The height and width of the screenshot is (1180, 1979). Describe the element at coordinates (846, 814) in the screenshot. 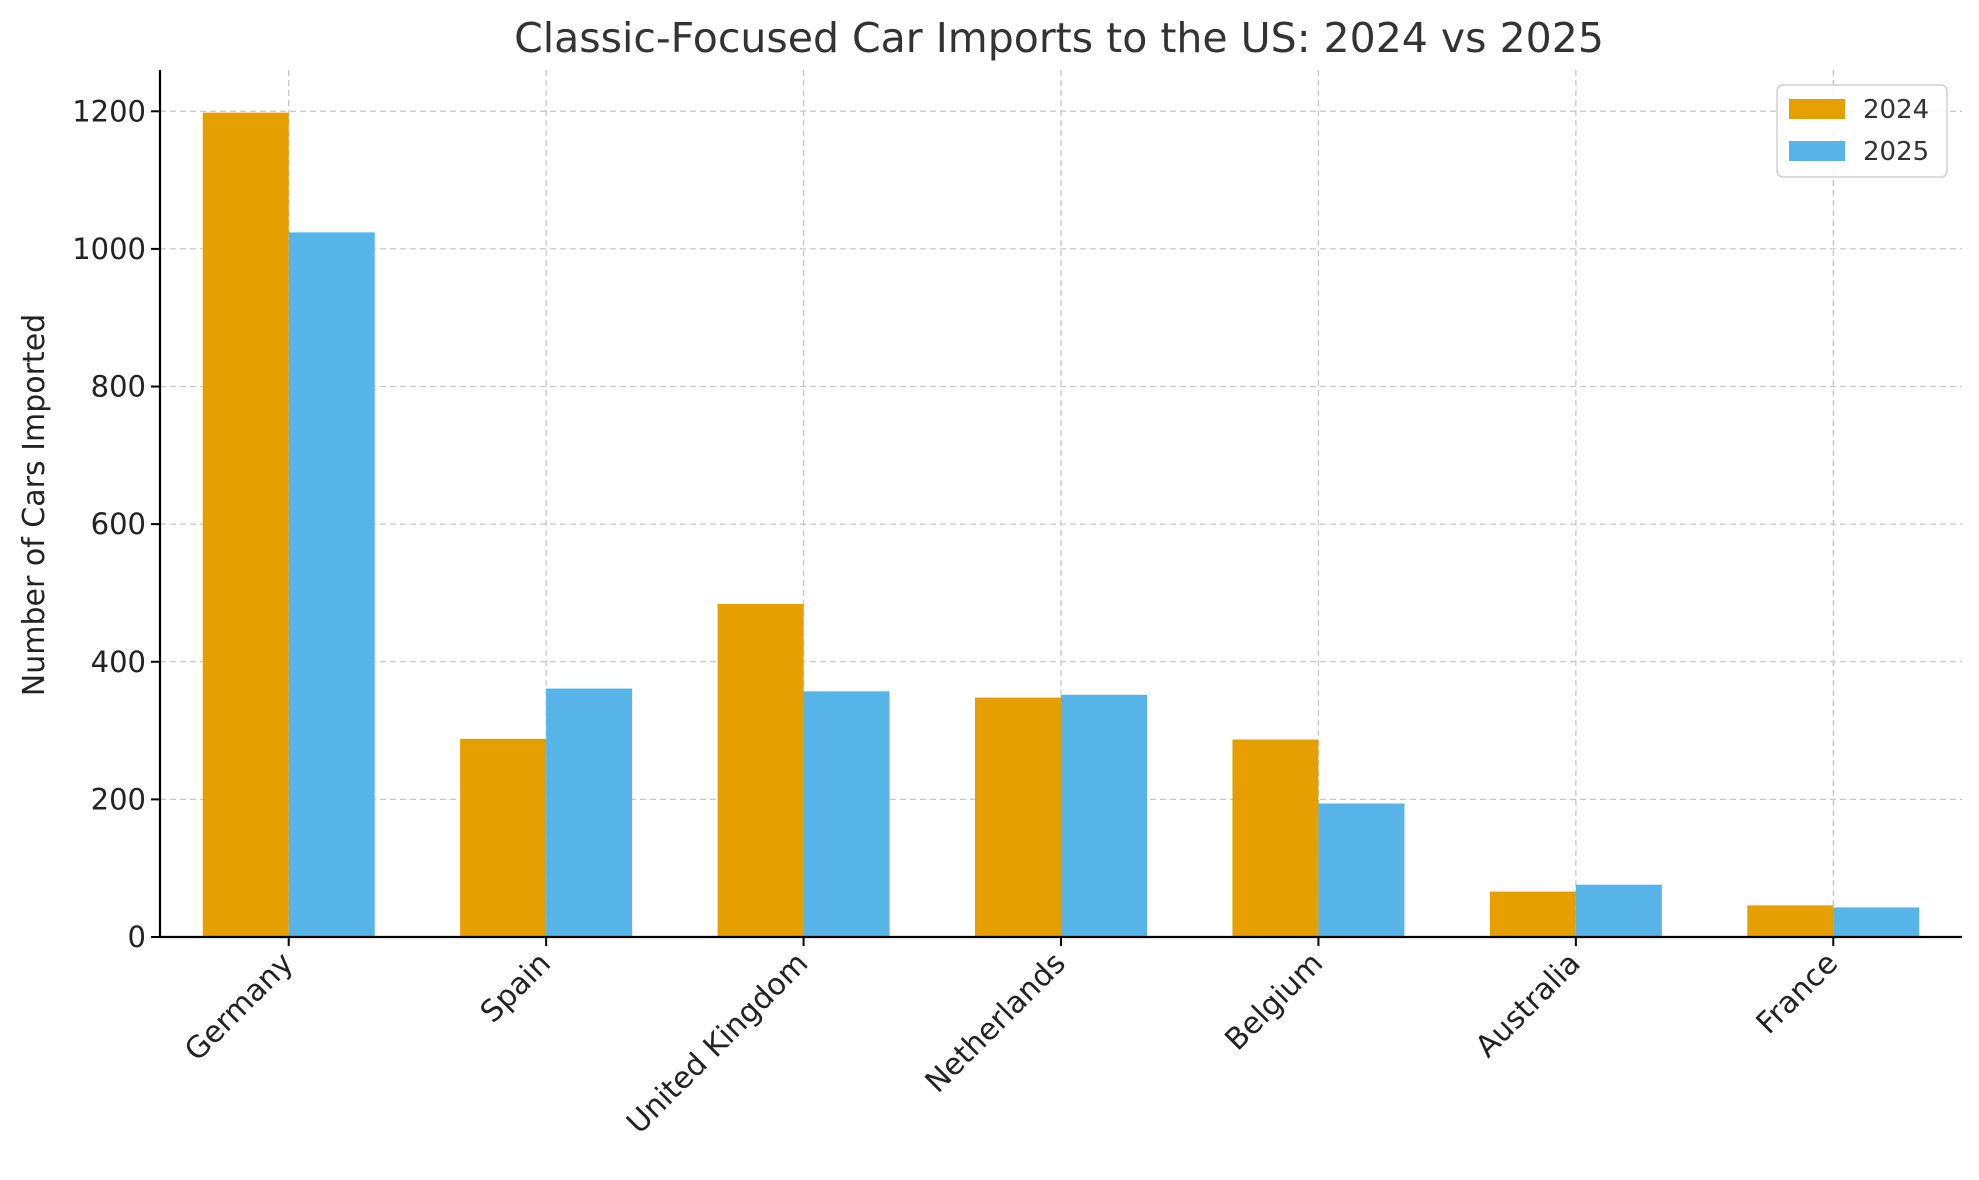

I see `bar-2025-united-kingdom` at that location.